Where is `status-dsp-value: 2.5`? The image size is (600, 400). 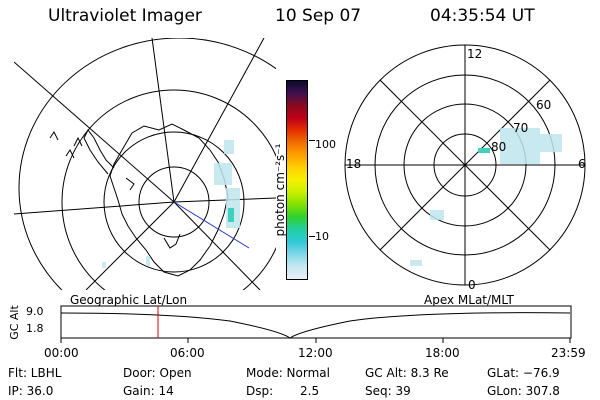 status-dsp-value: 2.5 is located at coordinates (310, 391).